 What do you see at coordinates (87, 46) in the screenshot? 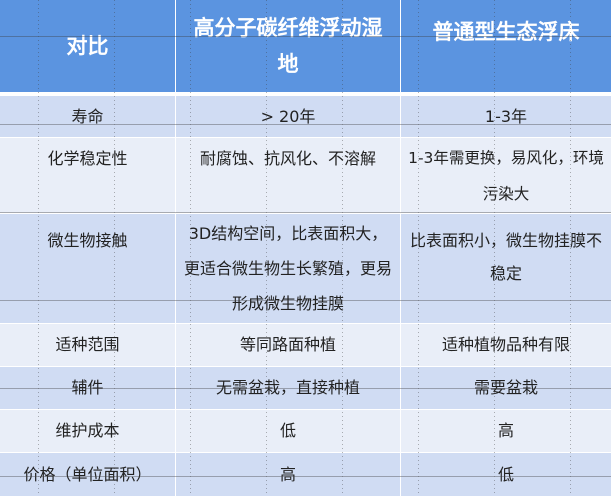
I see `header-cell: 对比` at bounding box center [87, 46].